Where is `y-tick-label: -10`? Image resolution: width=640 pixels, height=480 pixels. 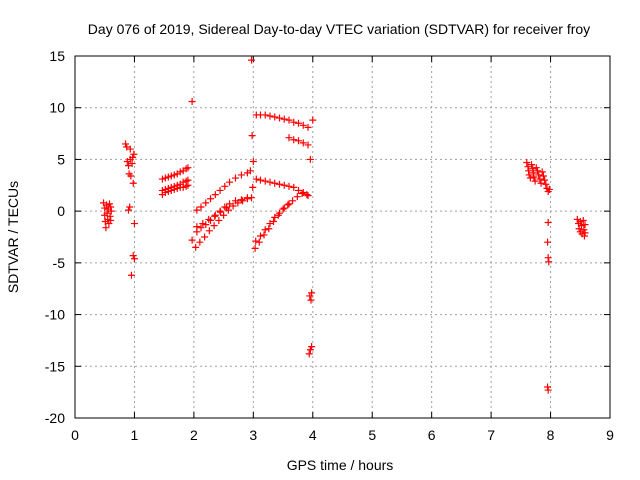 y-tick-label: -10 is located at coordinates (55, 315).